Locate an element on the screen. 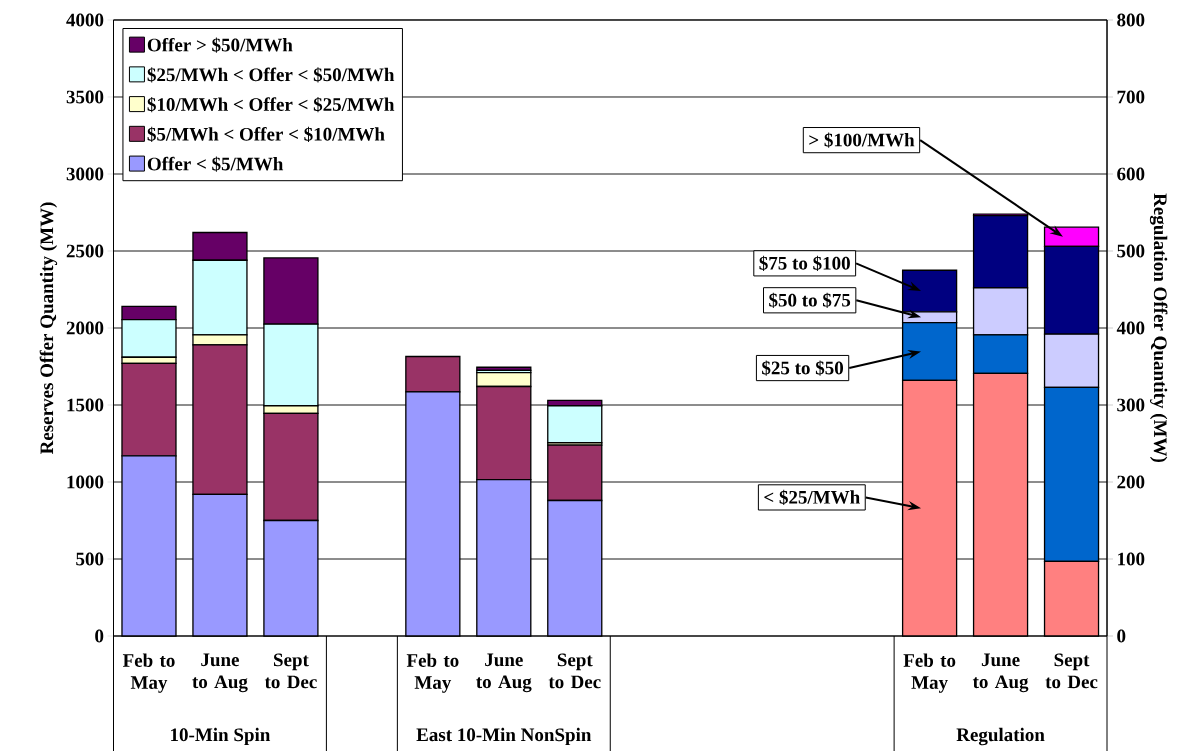 This screenshot has width=1201, height=751. y2-tick-label: 200 is located at coordinates (1131, 482).